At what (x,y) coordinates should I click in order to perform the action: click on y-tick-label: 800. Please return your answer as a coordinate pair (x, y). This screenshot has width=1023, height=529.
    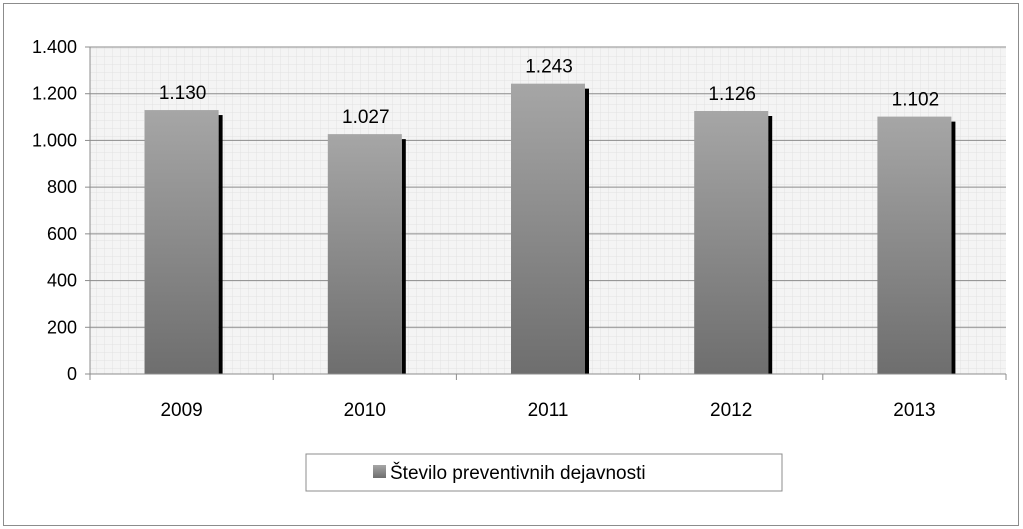
    Looking at the image, I should click on (62, 187).